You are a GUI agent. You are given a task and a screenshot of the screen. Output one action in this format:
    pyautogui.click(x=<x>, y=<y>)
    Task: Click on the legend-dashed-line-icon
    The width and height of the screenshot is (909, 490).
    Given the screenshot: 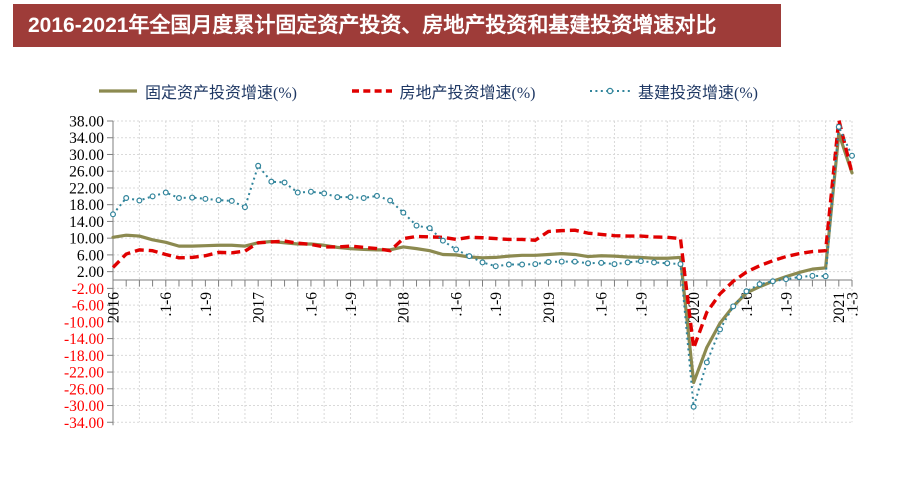 What is the action you would take?
    pyautogui.click(x=371, y=91)
    